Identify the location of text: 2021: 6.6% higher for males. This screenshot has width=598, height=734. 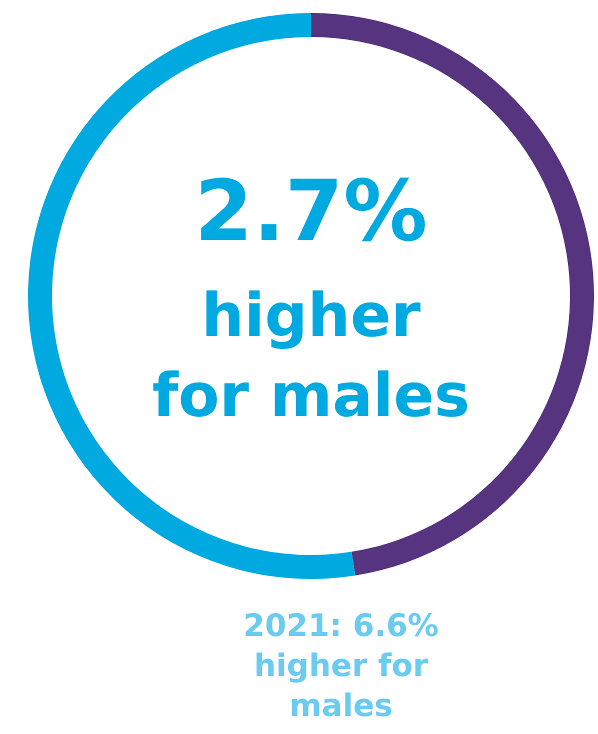
(341, 666).